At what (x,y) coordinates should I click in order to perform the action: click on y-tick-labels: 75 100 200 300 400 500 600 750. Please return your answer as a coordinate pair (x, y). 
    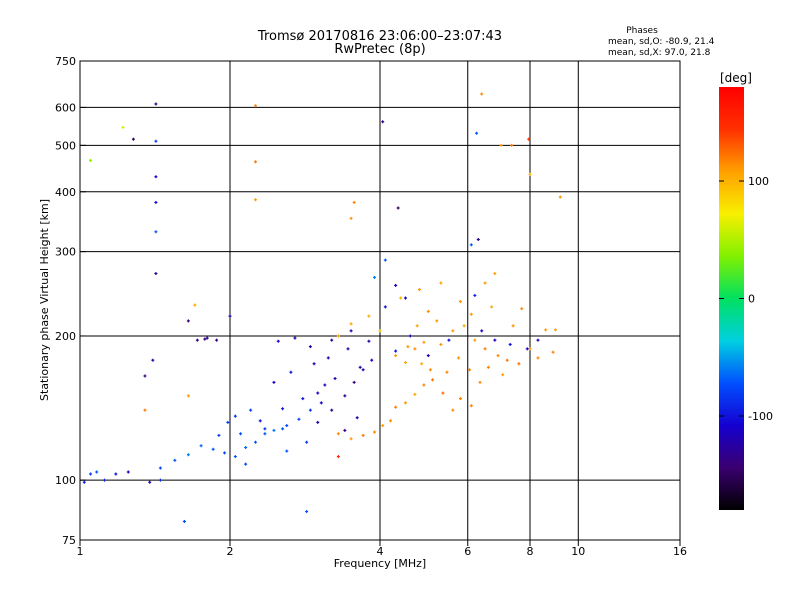
    Looking at the image, I should click on (65, 301).